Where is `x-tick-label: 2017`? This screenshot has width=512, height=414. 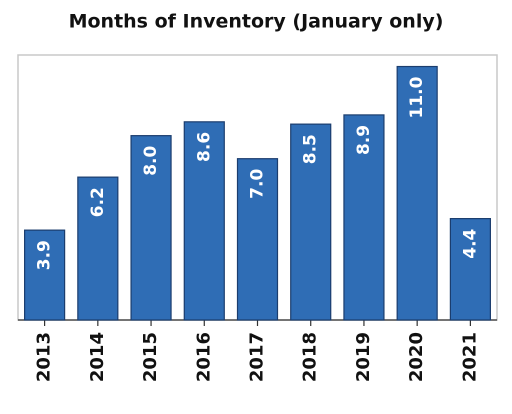
x-tick-label: 2017 is located at coordinates (257, 357).